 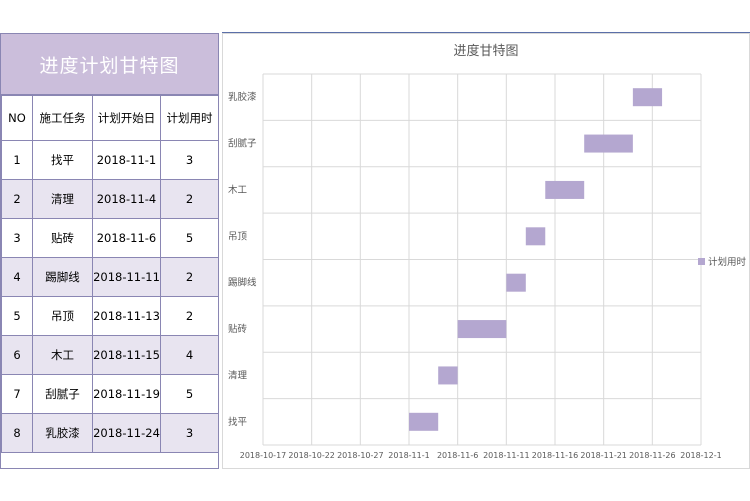 What do you see at coordinates (486, 32) in the screenshot?
I see `chart-top-rule` at bounding box center [486, 32].